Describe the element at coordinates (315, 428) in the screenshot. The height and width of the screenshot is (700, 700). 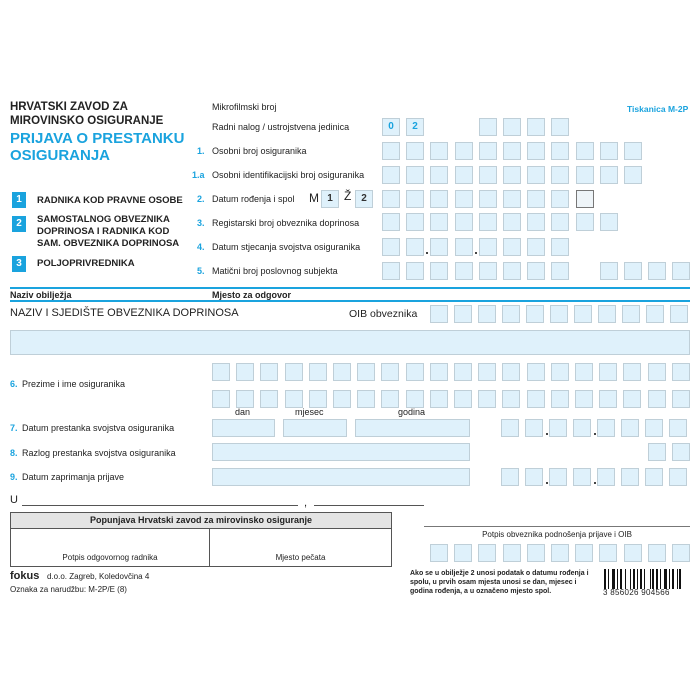
I see `end-date-month-input` at that location.